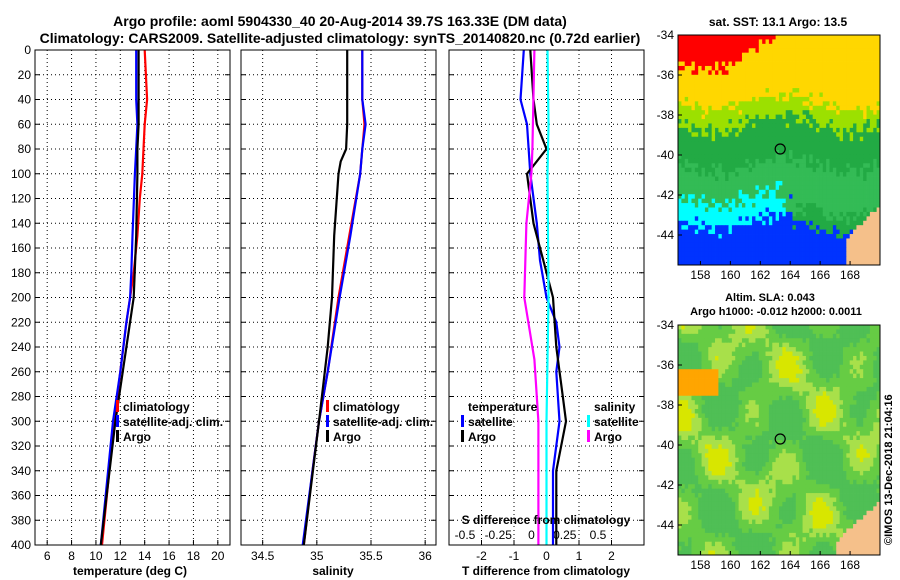  I want to click on y-tick-label: -42, so click(666, 195).